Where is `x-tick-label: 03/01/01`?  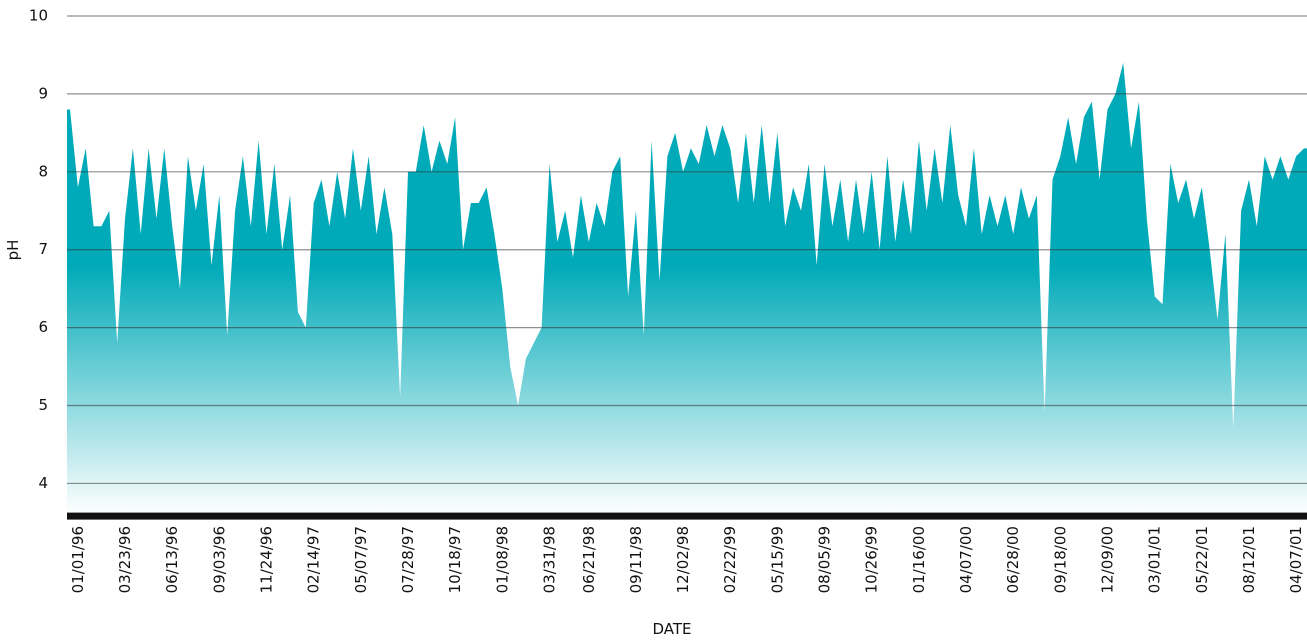
x-tick-label: 03/01/01 is located at coordinates (1155, 559).